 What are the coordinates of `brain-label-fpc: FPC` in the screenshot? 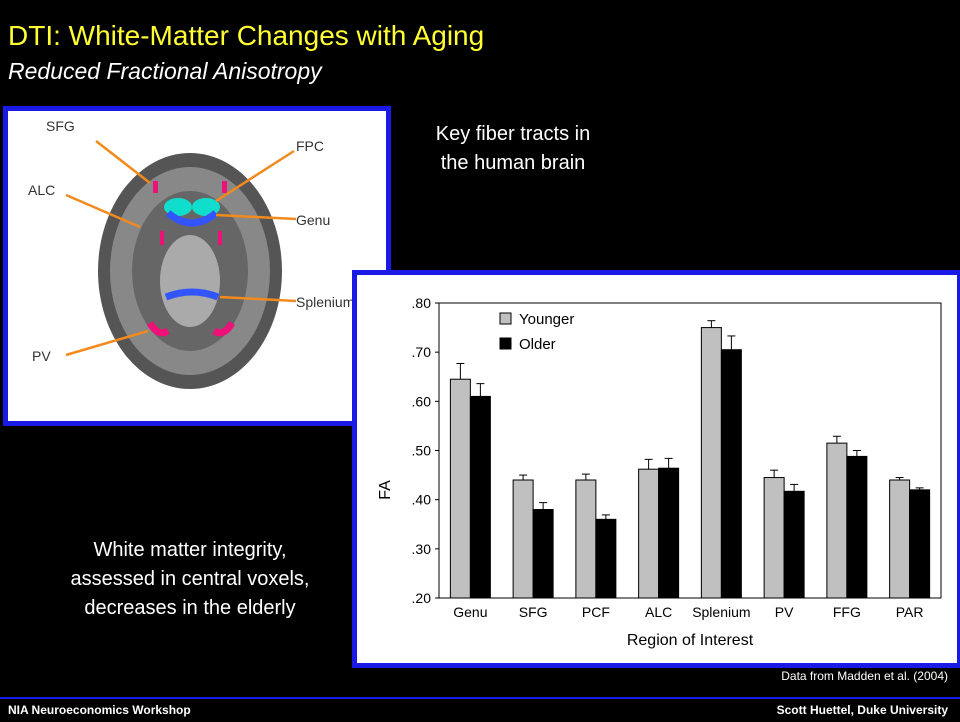 It's located at (310, 146).